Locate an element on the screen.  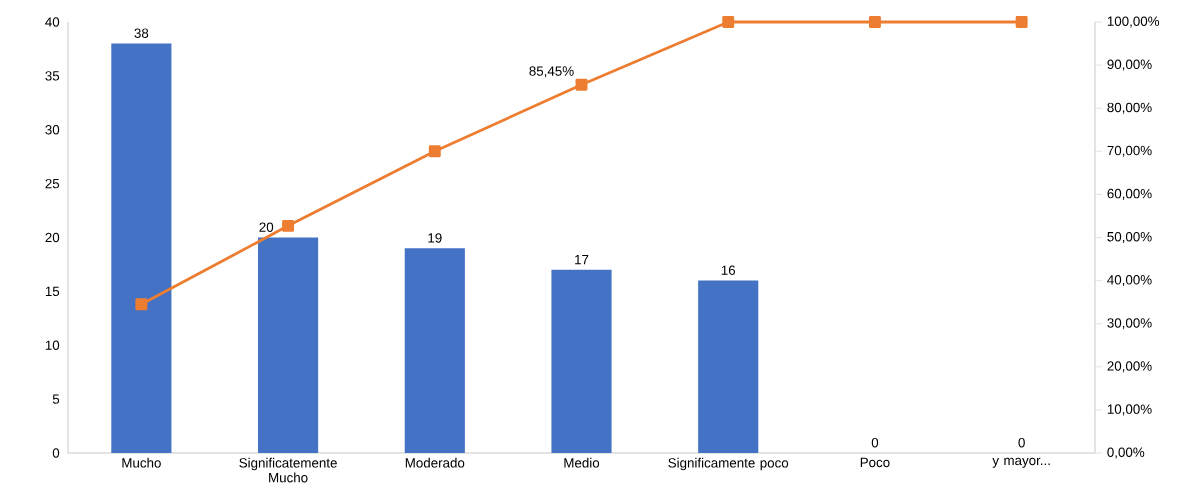
y2-tick-label: 70,00% is located at coordinates (1129, 151).